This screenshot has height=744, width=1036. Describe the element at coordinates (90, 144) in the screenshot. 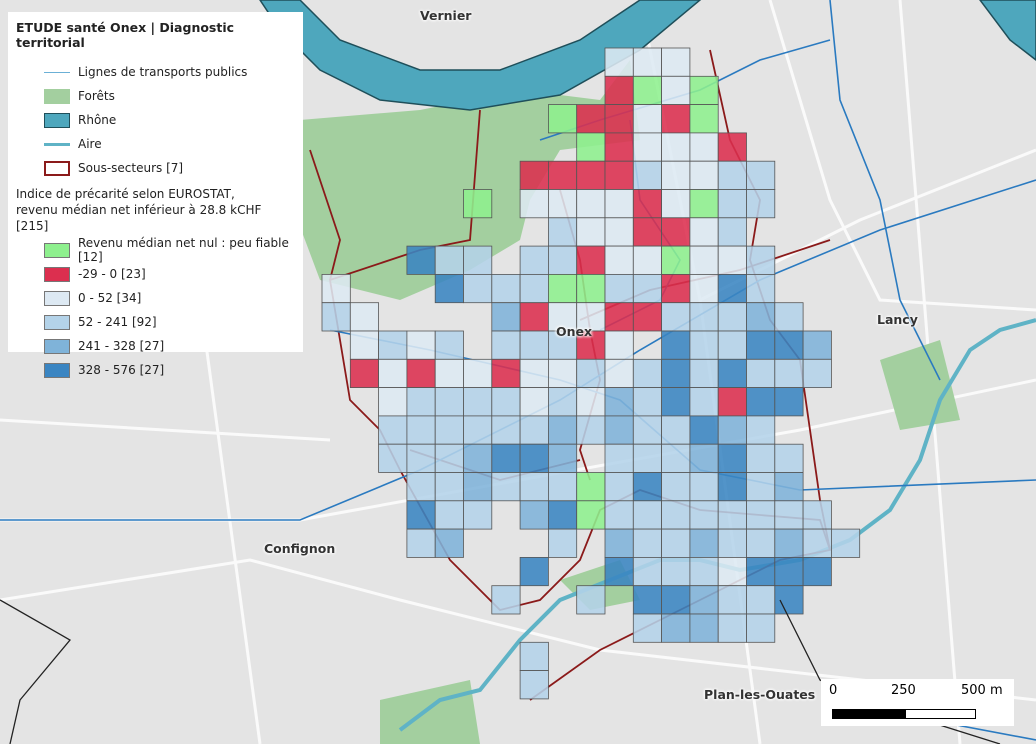

I see `legend-label: Aire` at that location.